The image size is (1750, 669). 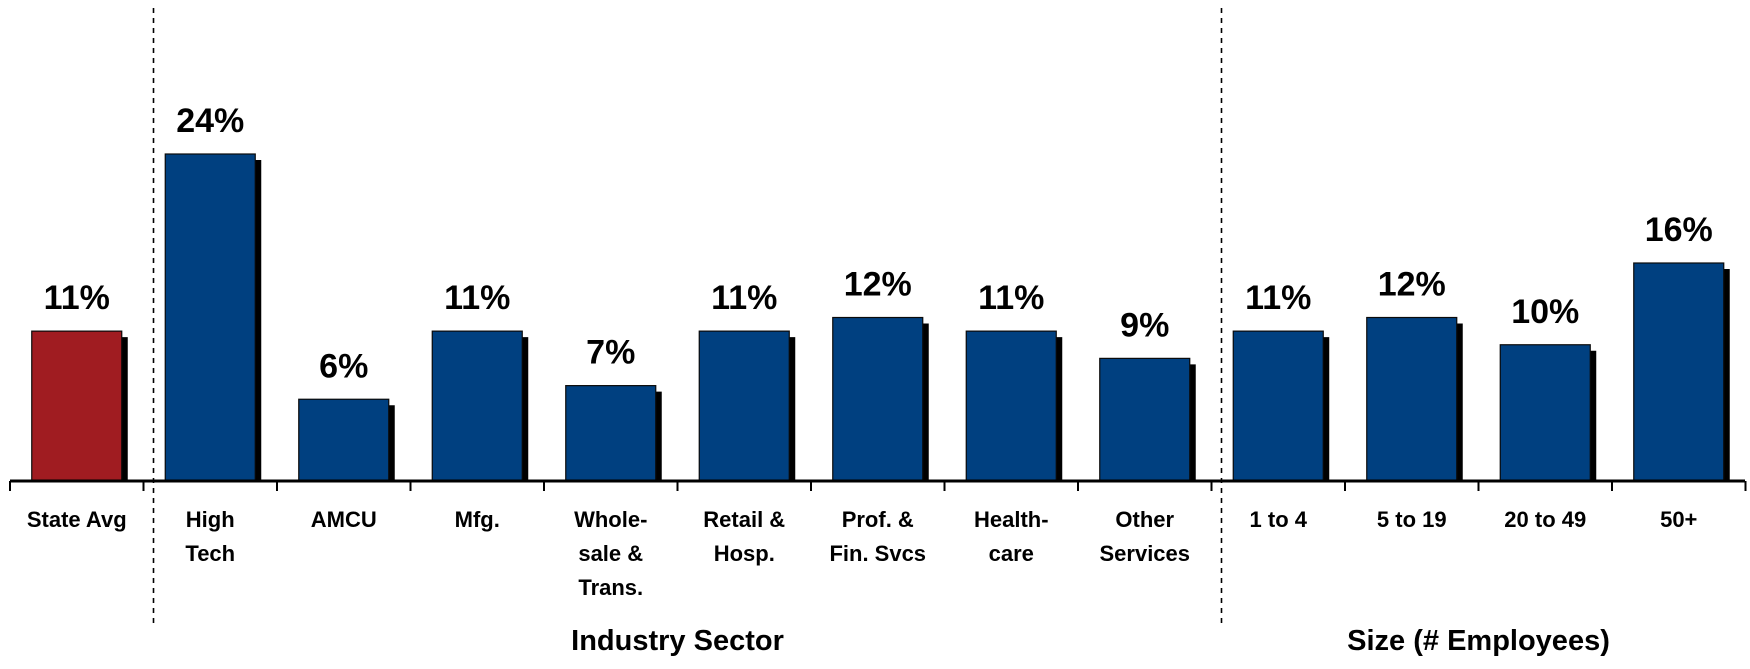 I want to click on tick-label: 1 to 4, so click(x=1279, y=519).